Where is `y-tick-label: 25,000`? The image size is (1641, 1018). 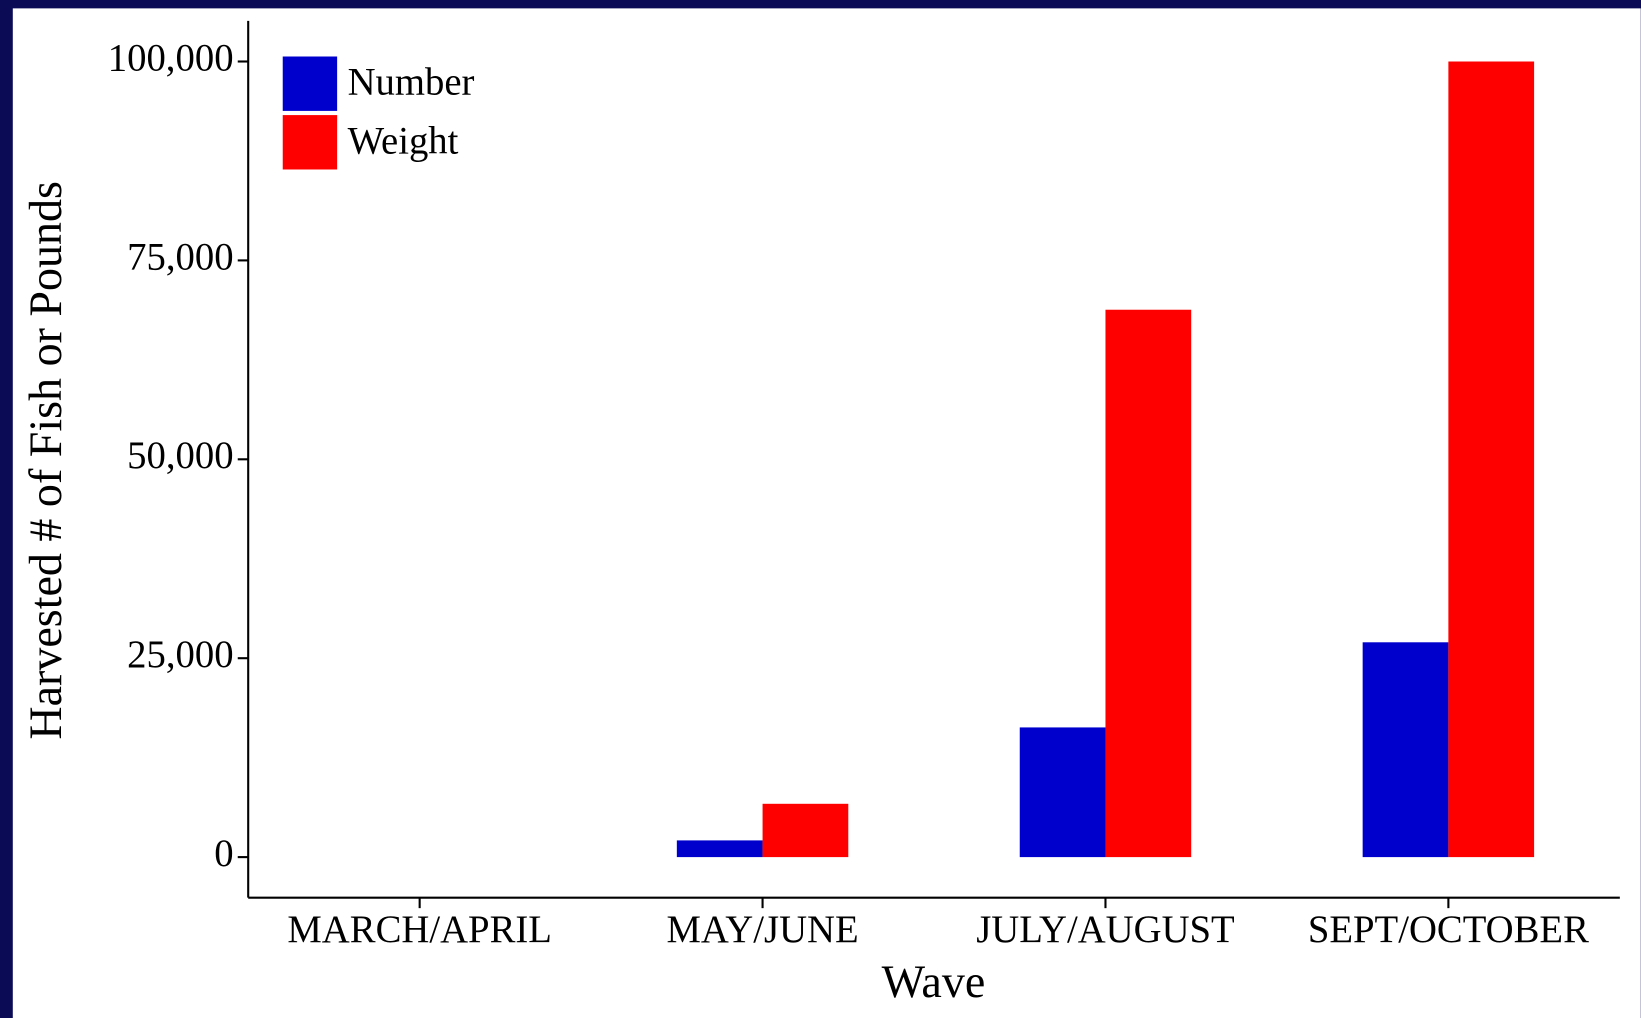 y-tick-label: 25,000 is located at coordinates (180, 655).